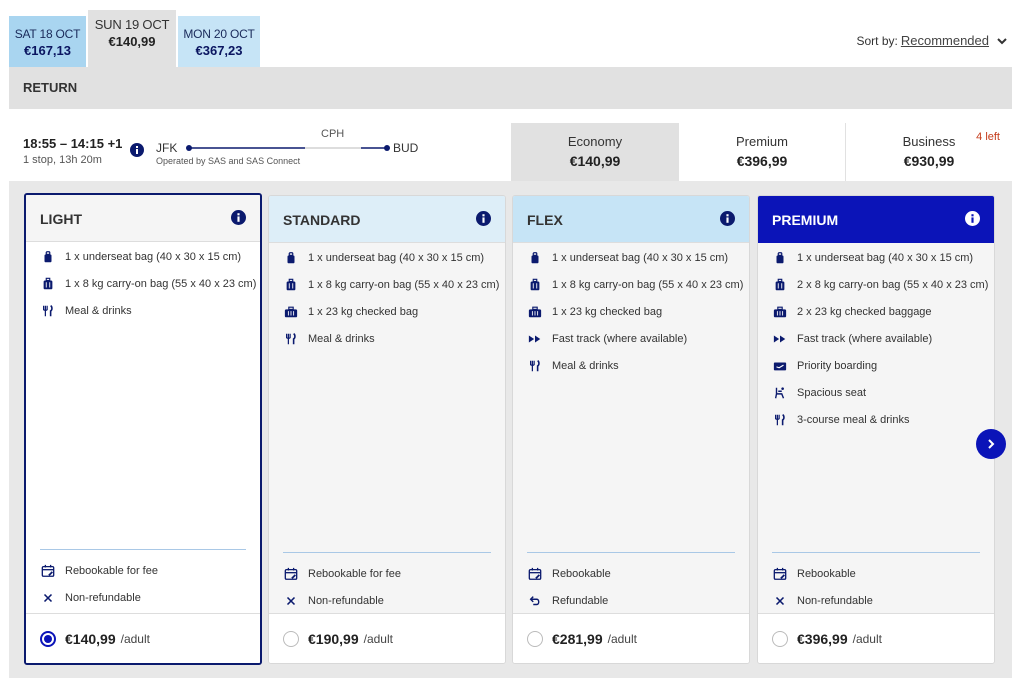 The image size is (1024, 686). Describe the element at coordinates (648, 284) in the screenshot. I see `fare-feature-text: 1 x 8 kg carry-on bag (55 x 40 x 23 cm)` at that location.